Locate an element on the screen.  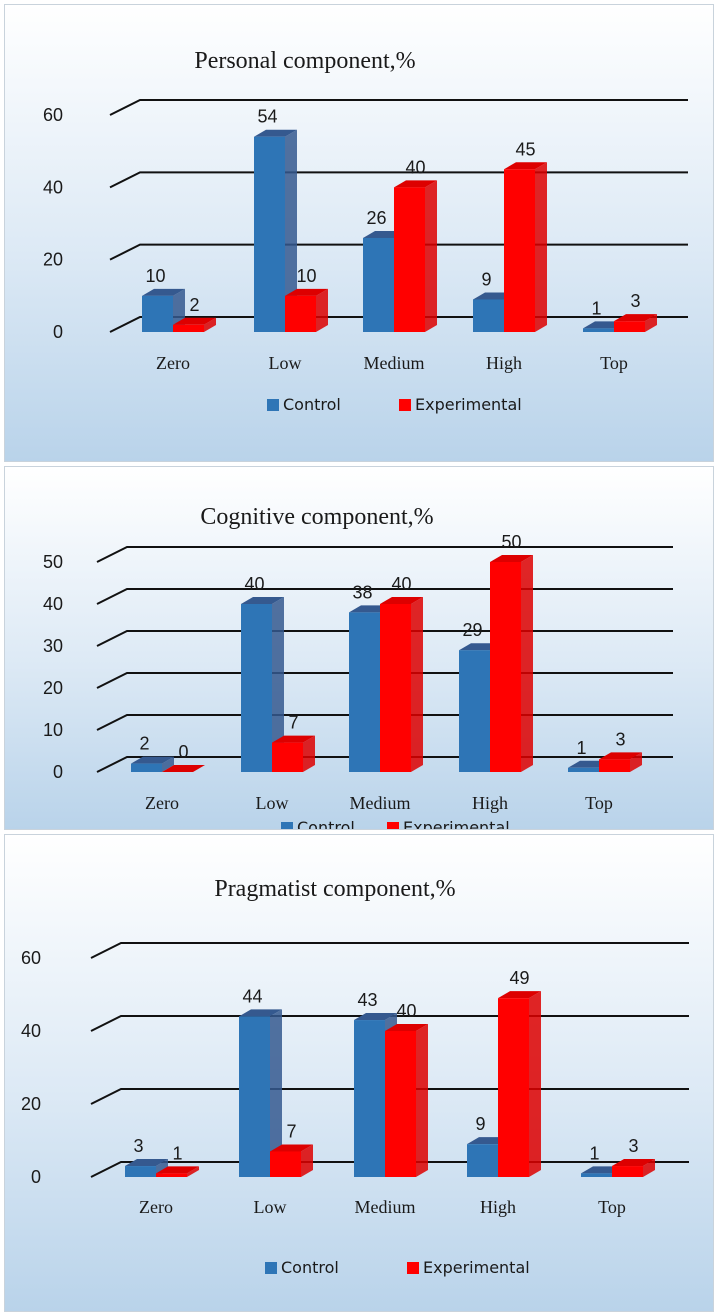
data-label: 26 is located at coordinates (376, 218).